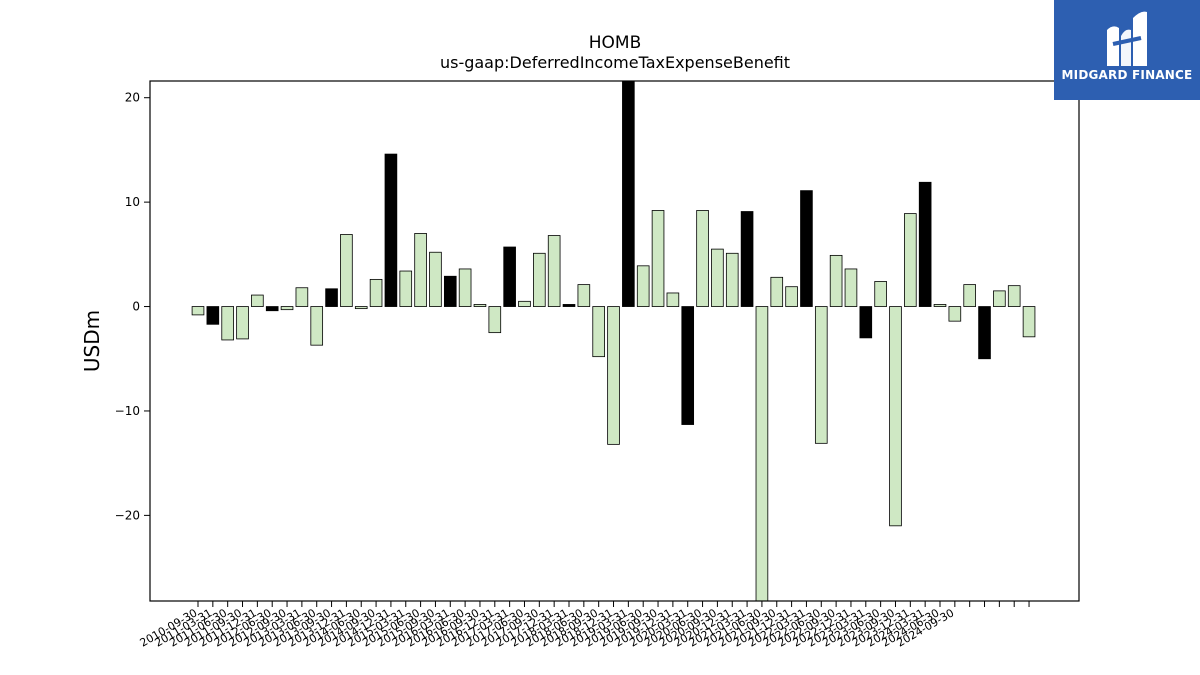 The width and height of the screenshot is (1200, 675). I want to click on y-axis: −20 −10 0 10 20, so click(132, 306).